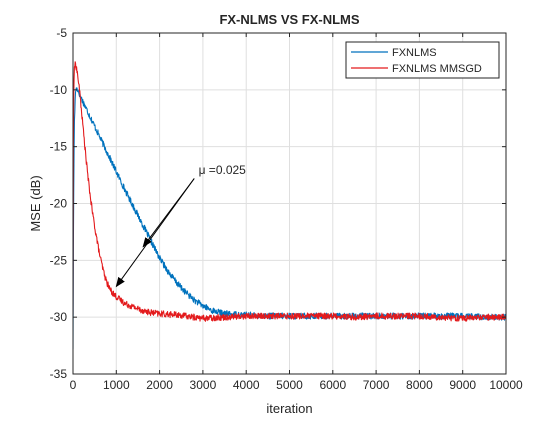  What do you see at coordinates (155, 233) in the screenshot?
I see `annotation-arrow` at bounding box center [155, 233].